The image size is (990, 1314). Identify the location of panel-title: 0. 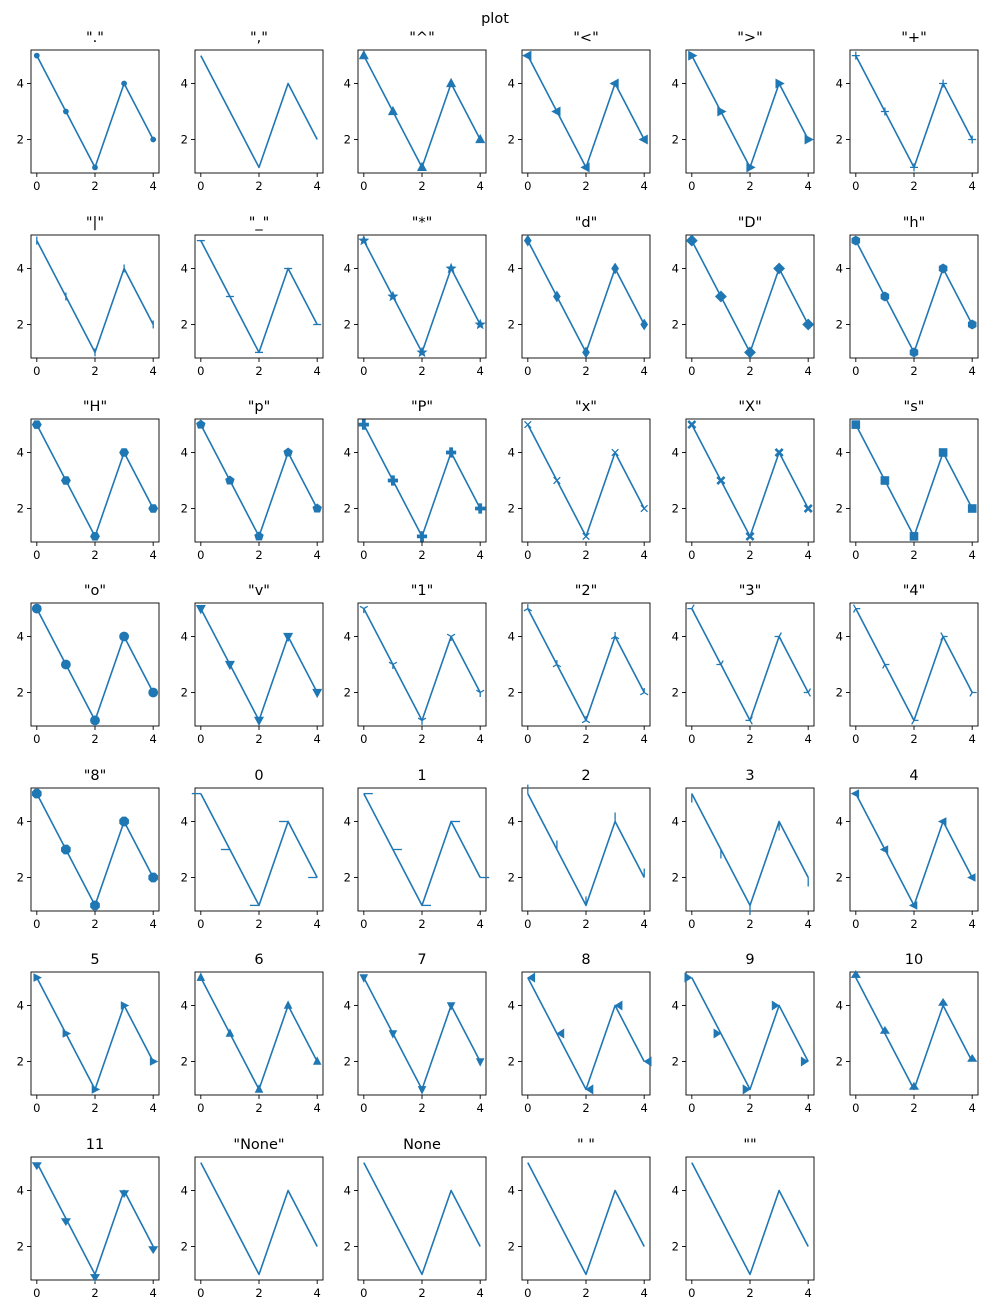
(258, 776).